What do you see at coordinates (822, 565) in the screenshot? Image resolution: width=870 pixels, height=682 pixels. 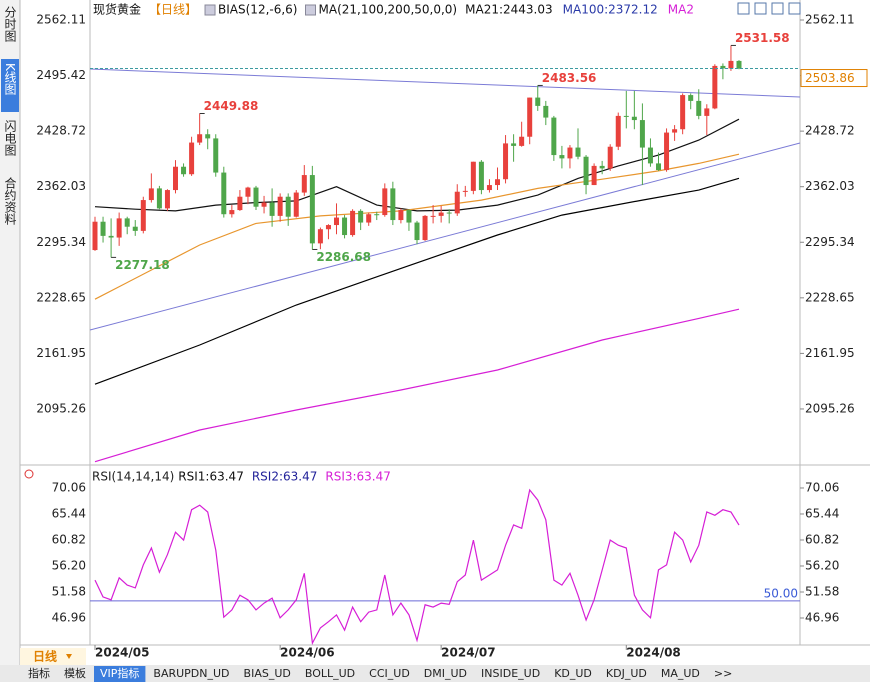 I see `y-tick-label: 56.20` at bounding box center [822, 565].